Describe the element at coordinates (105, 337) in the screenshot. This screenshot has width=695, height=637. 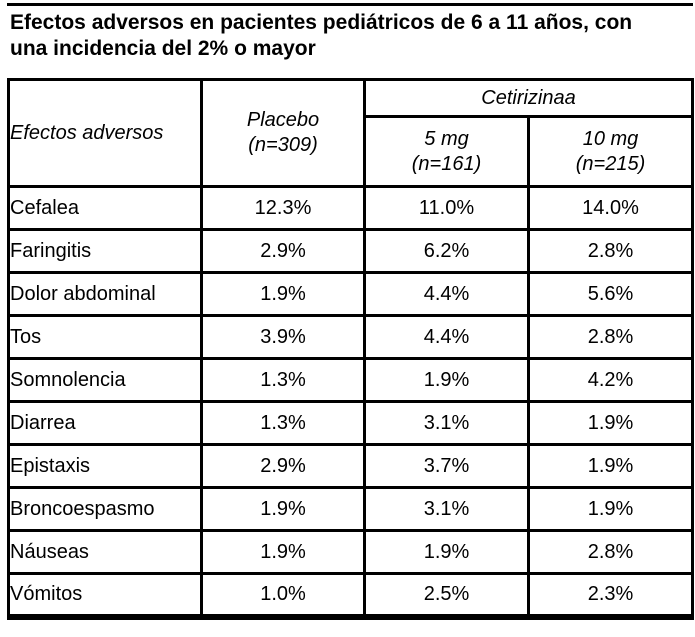
I see `effect-name-cell: Tos` at that location.